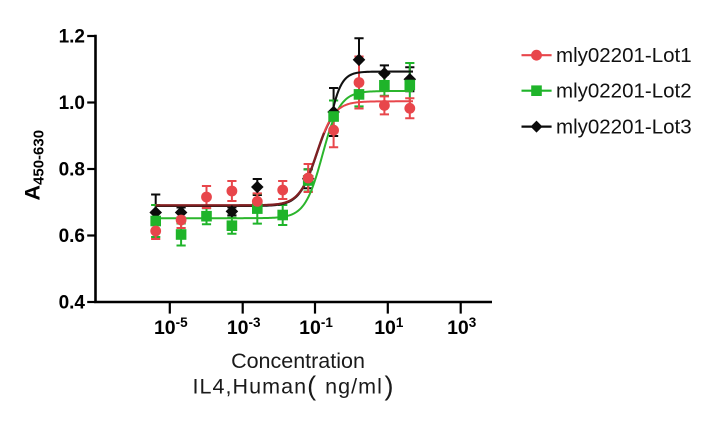  Describe the element at coordinates (624, 91) in the screenshot. I see `svg-text: mly02201-Lot2` at that location.